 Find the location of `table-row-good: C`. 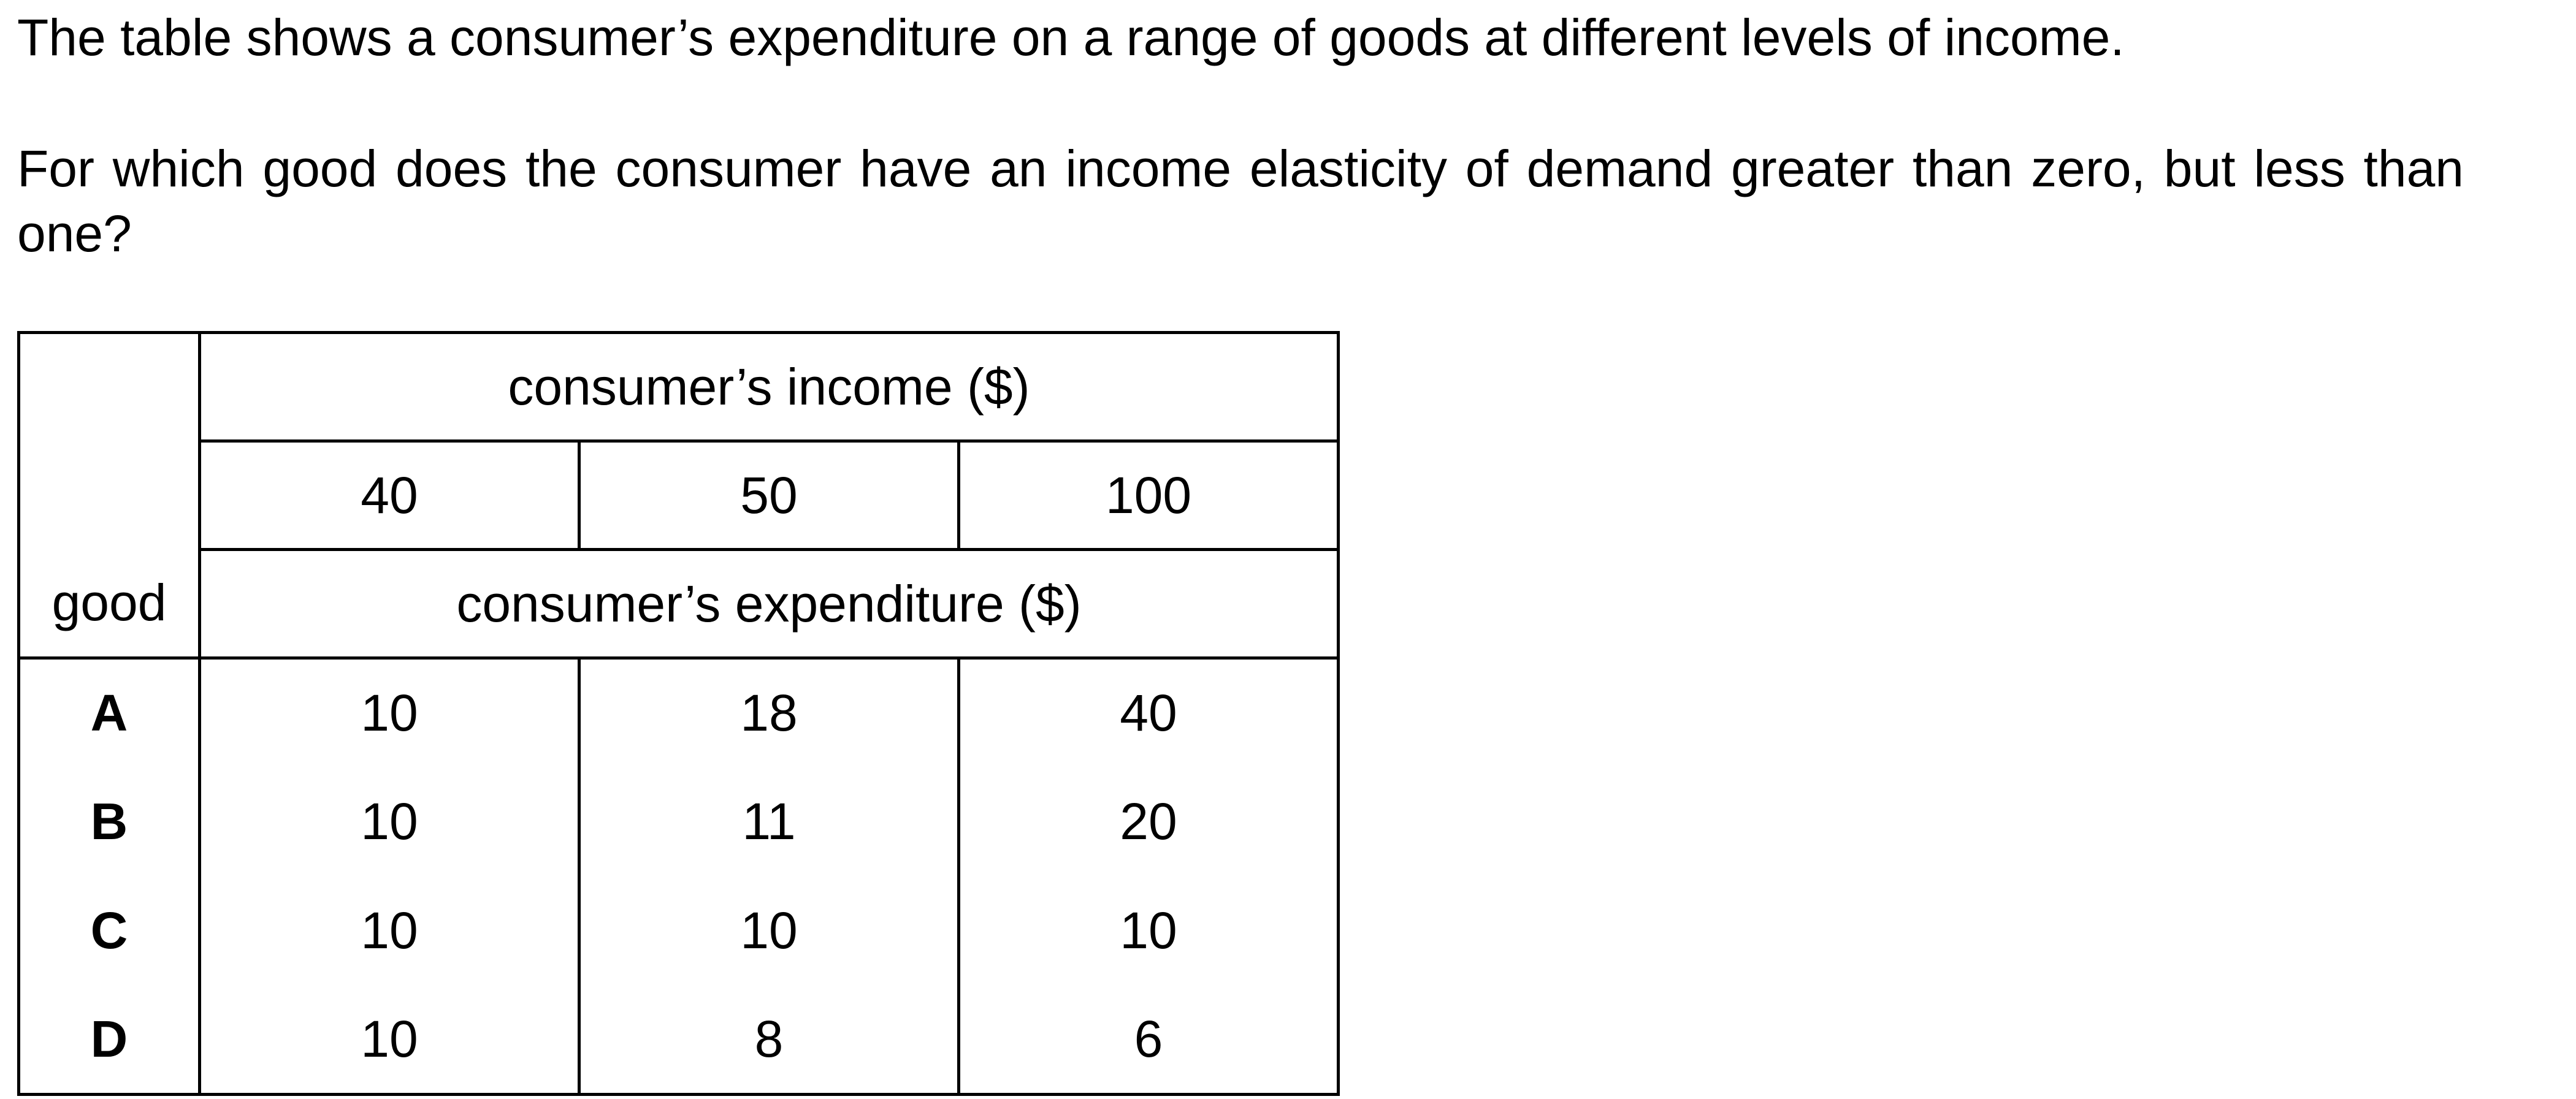

table-row-good: C is located at coordinates (109, 931).